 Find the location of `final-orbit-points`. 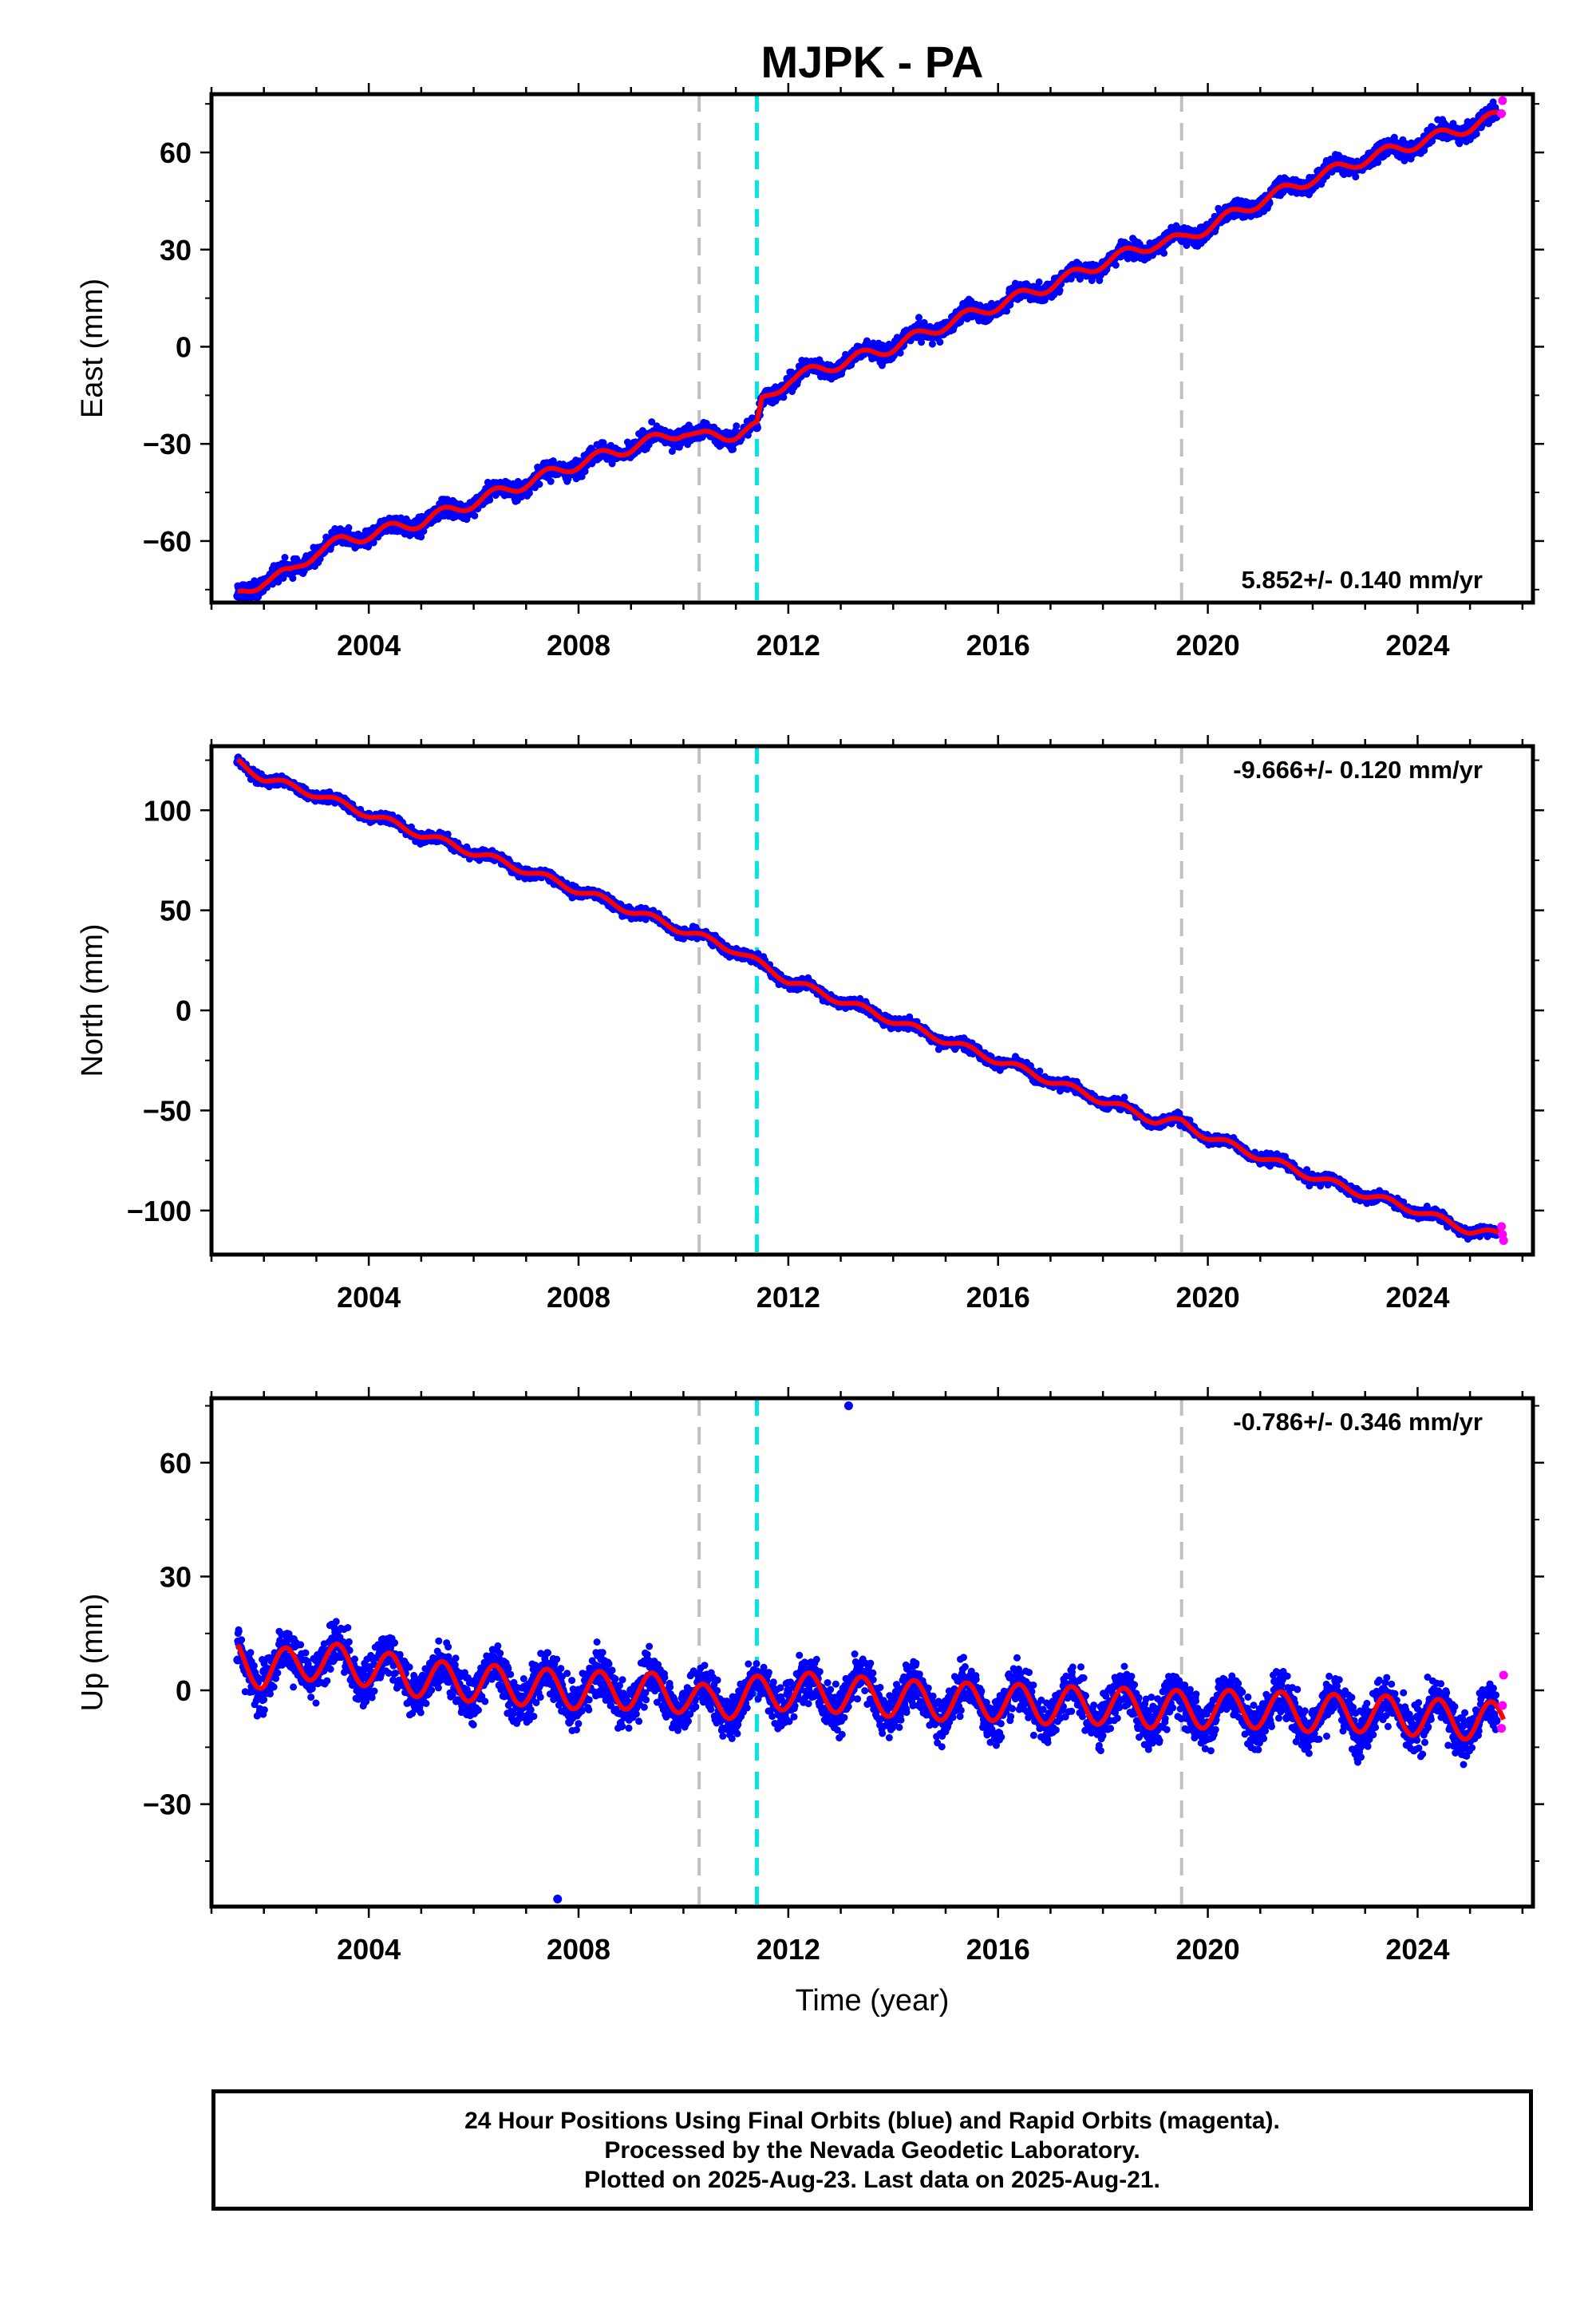

final-orbit-points is located at coordinates (867, 1693).